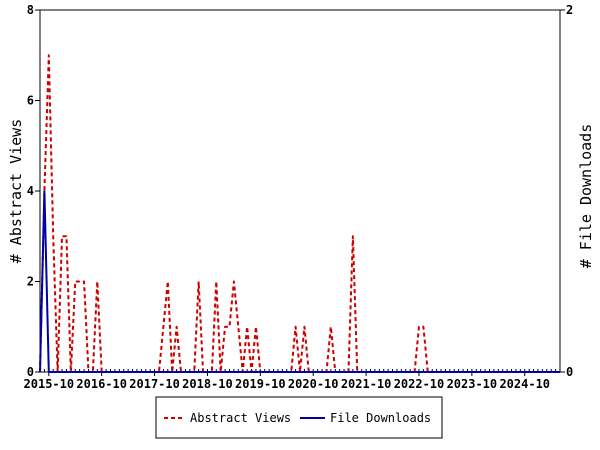  What do you see at coordinates (260, 384) in the screenshot?
I see `x-tick-label: 2019-10` at bounding box center [260, 384].